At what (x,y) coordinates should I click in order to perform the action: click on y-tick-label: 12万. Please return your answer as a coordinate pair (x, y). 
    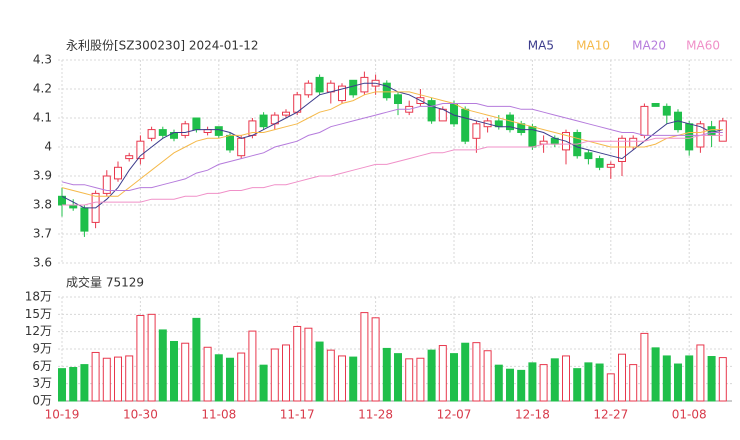
    Looking at the image, I should click on (38, 331).